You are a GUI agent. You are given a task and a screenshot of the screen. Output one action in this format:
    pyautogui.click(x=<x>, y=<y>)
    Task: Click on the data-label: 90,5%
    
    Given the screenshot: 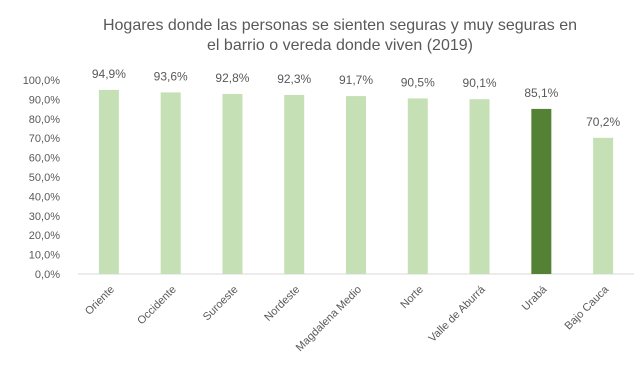 What is the action you would take?
    pyautogui.click(x=418, y=82)
    